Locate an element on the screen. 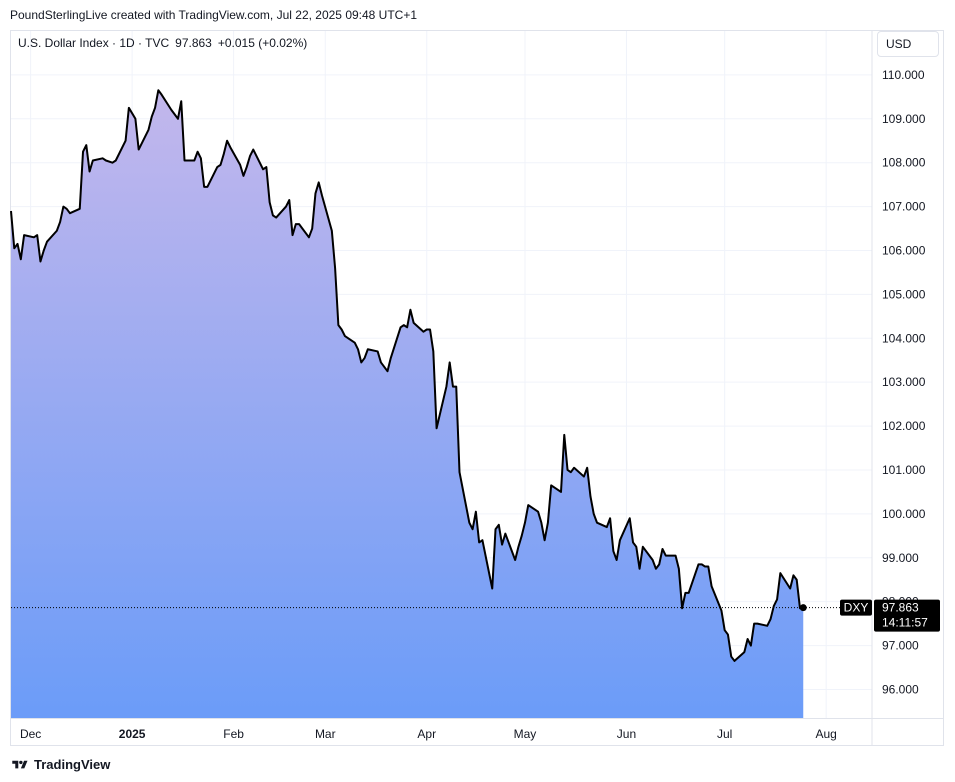 The height and width of the screenshot is (782, 955). y-tick-label: 104.000 is located at coordinates (904, 338).